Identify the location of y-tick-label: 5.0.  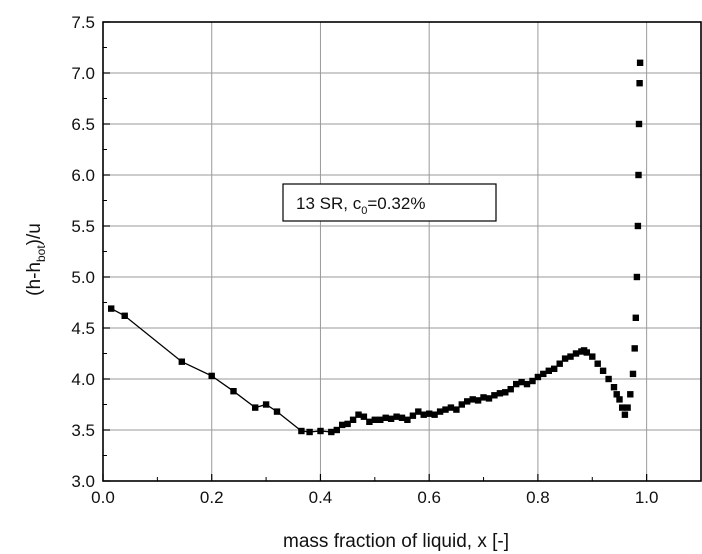
(83, 277).